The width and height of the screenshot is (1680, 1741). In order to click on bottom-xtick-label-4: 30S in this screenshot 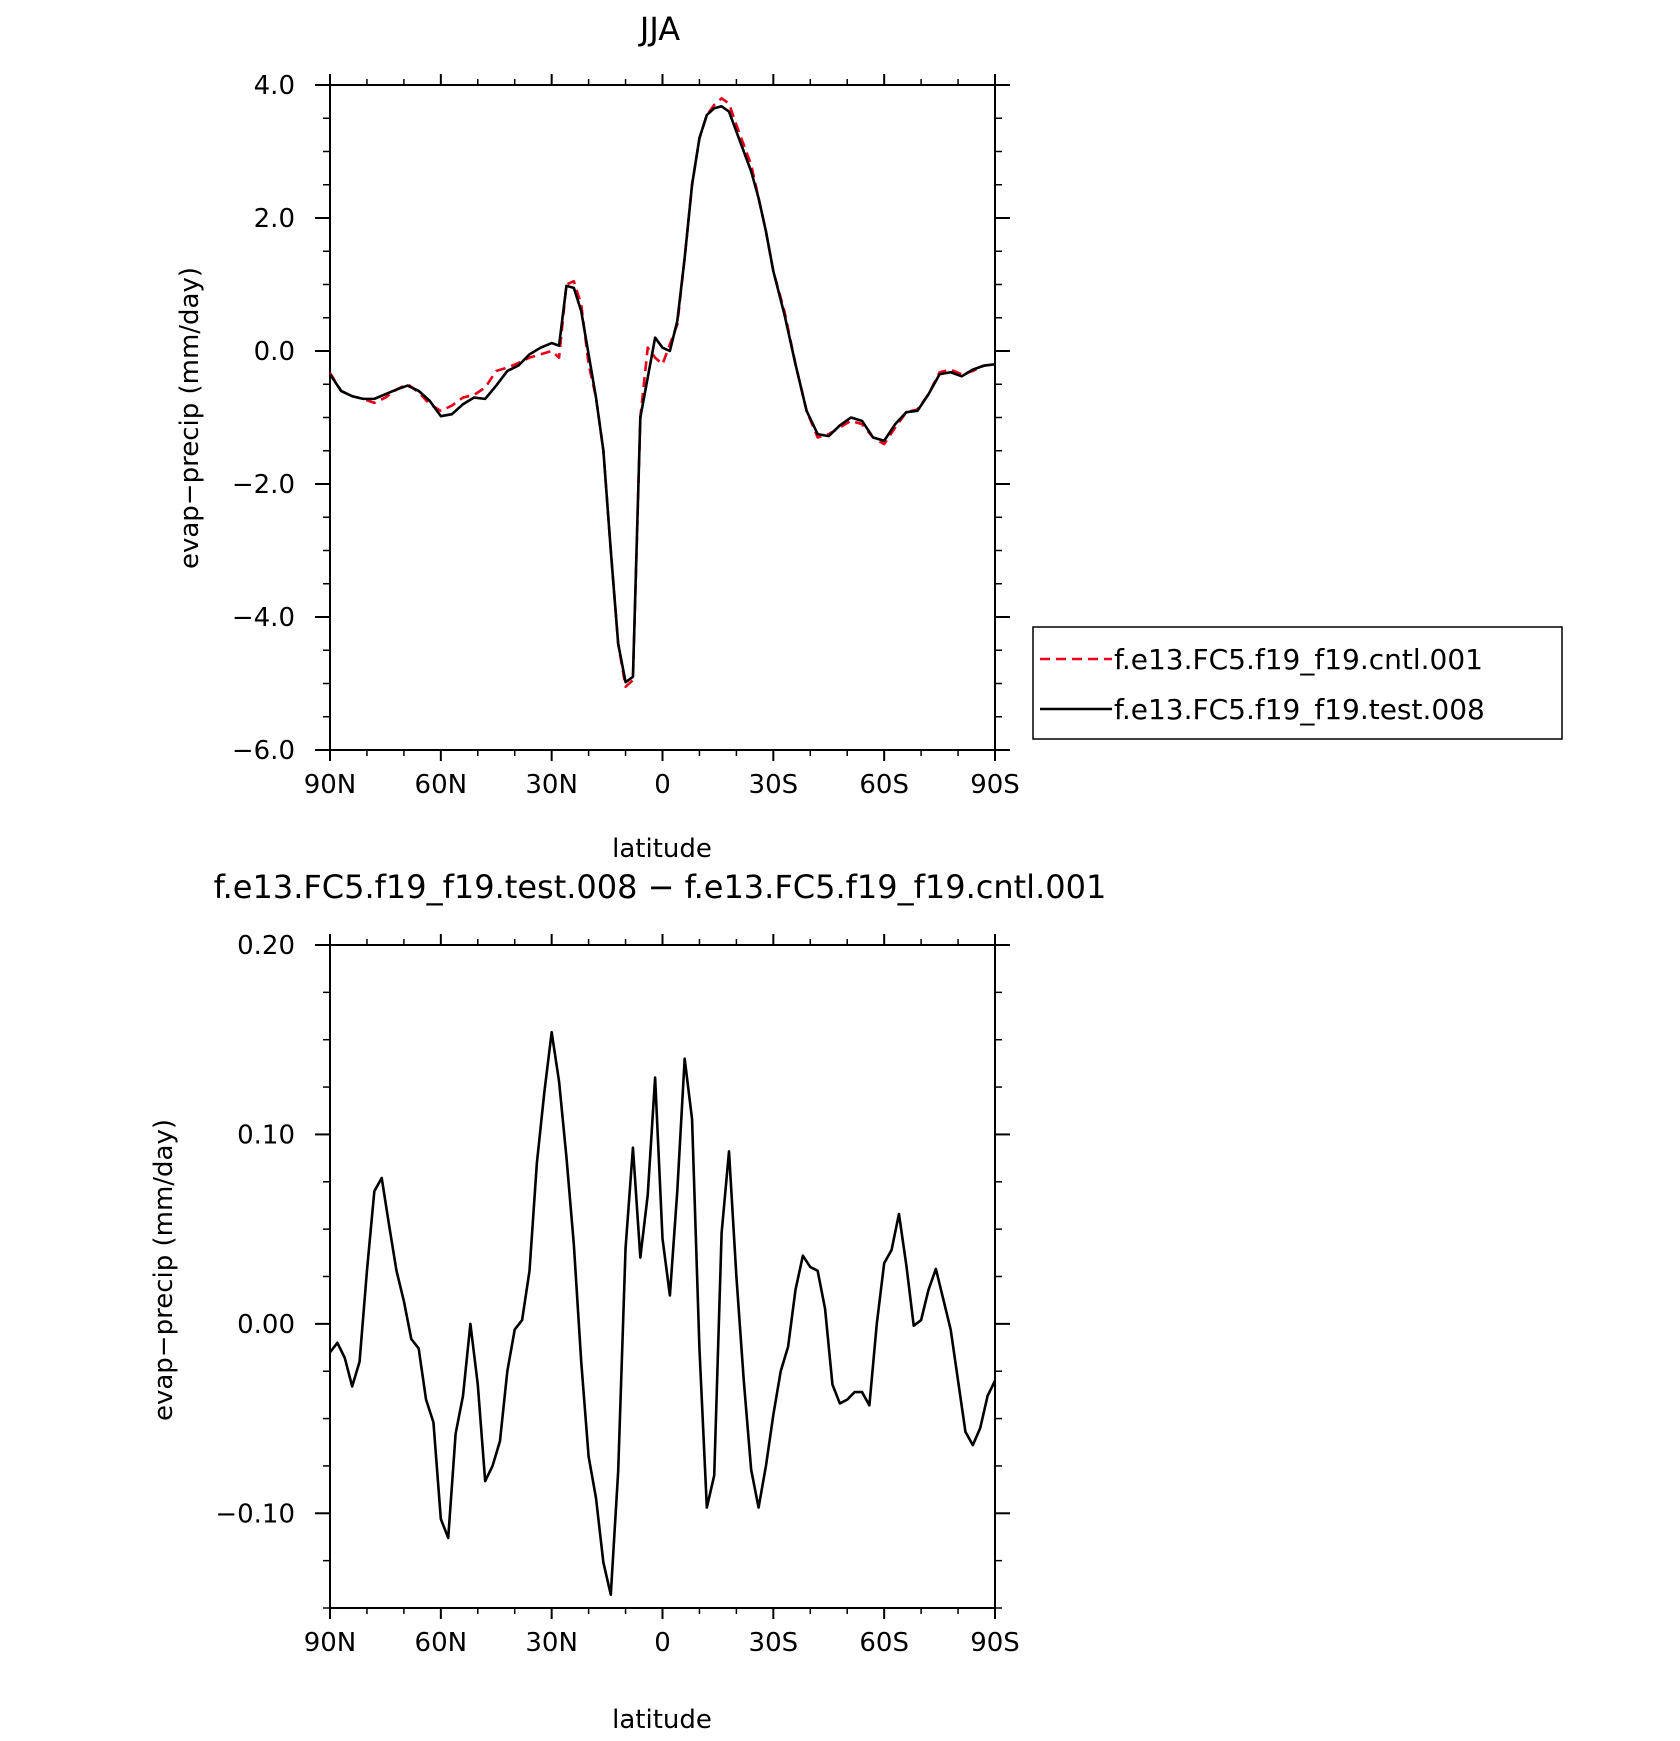, I will do `click(774, 1643)`.